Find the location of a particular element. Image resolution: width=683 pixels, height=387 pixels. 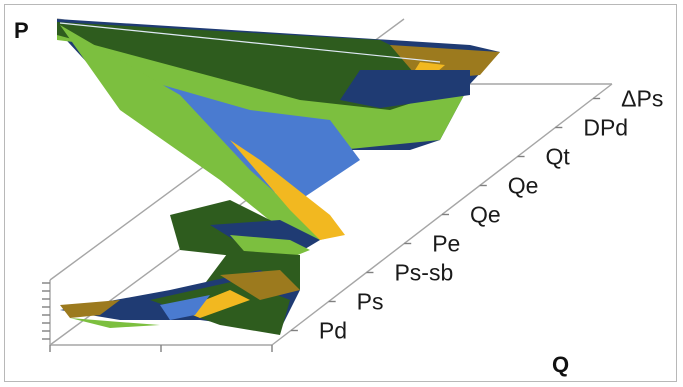

depth-label-2: Ps-sb is located at coordinates (423, 273).